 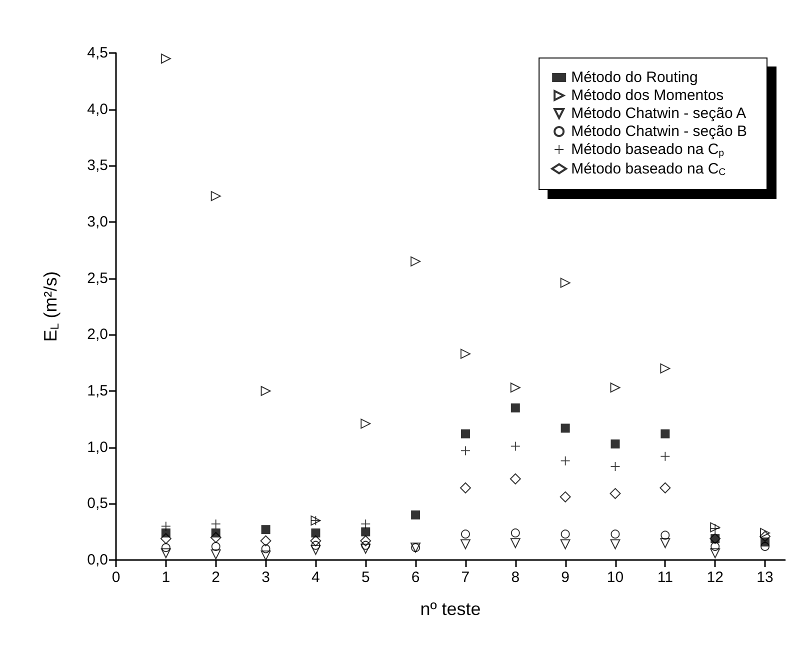 What do you see at coordinates (97, 447) in the screenshot?
I see `y-tick-label: 1,0` at bounding box center [97, 447].